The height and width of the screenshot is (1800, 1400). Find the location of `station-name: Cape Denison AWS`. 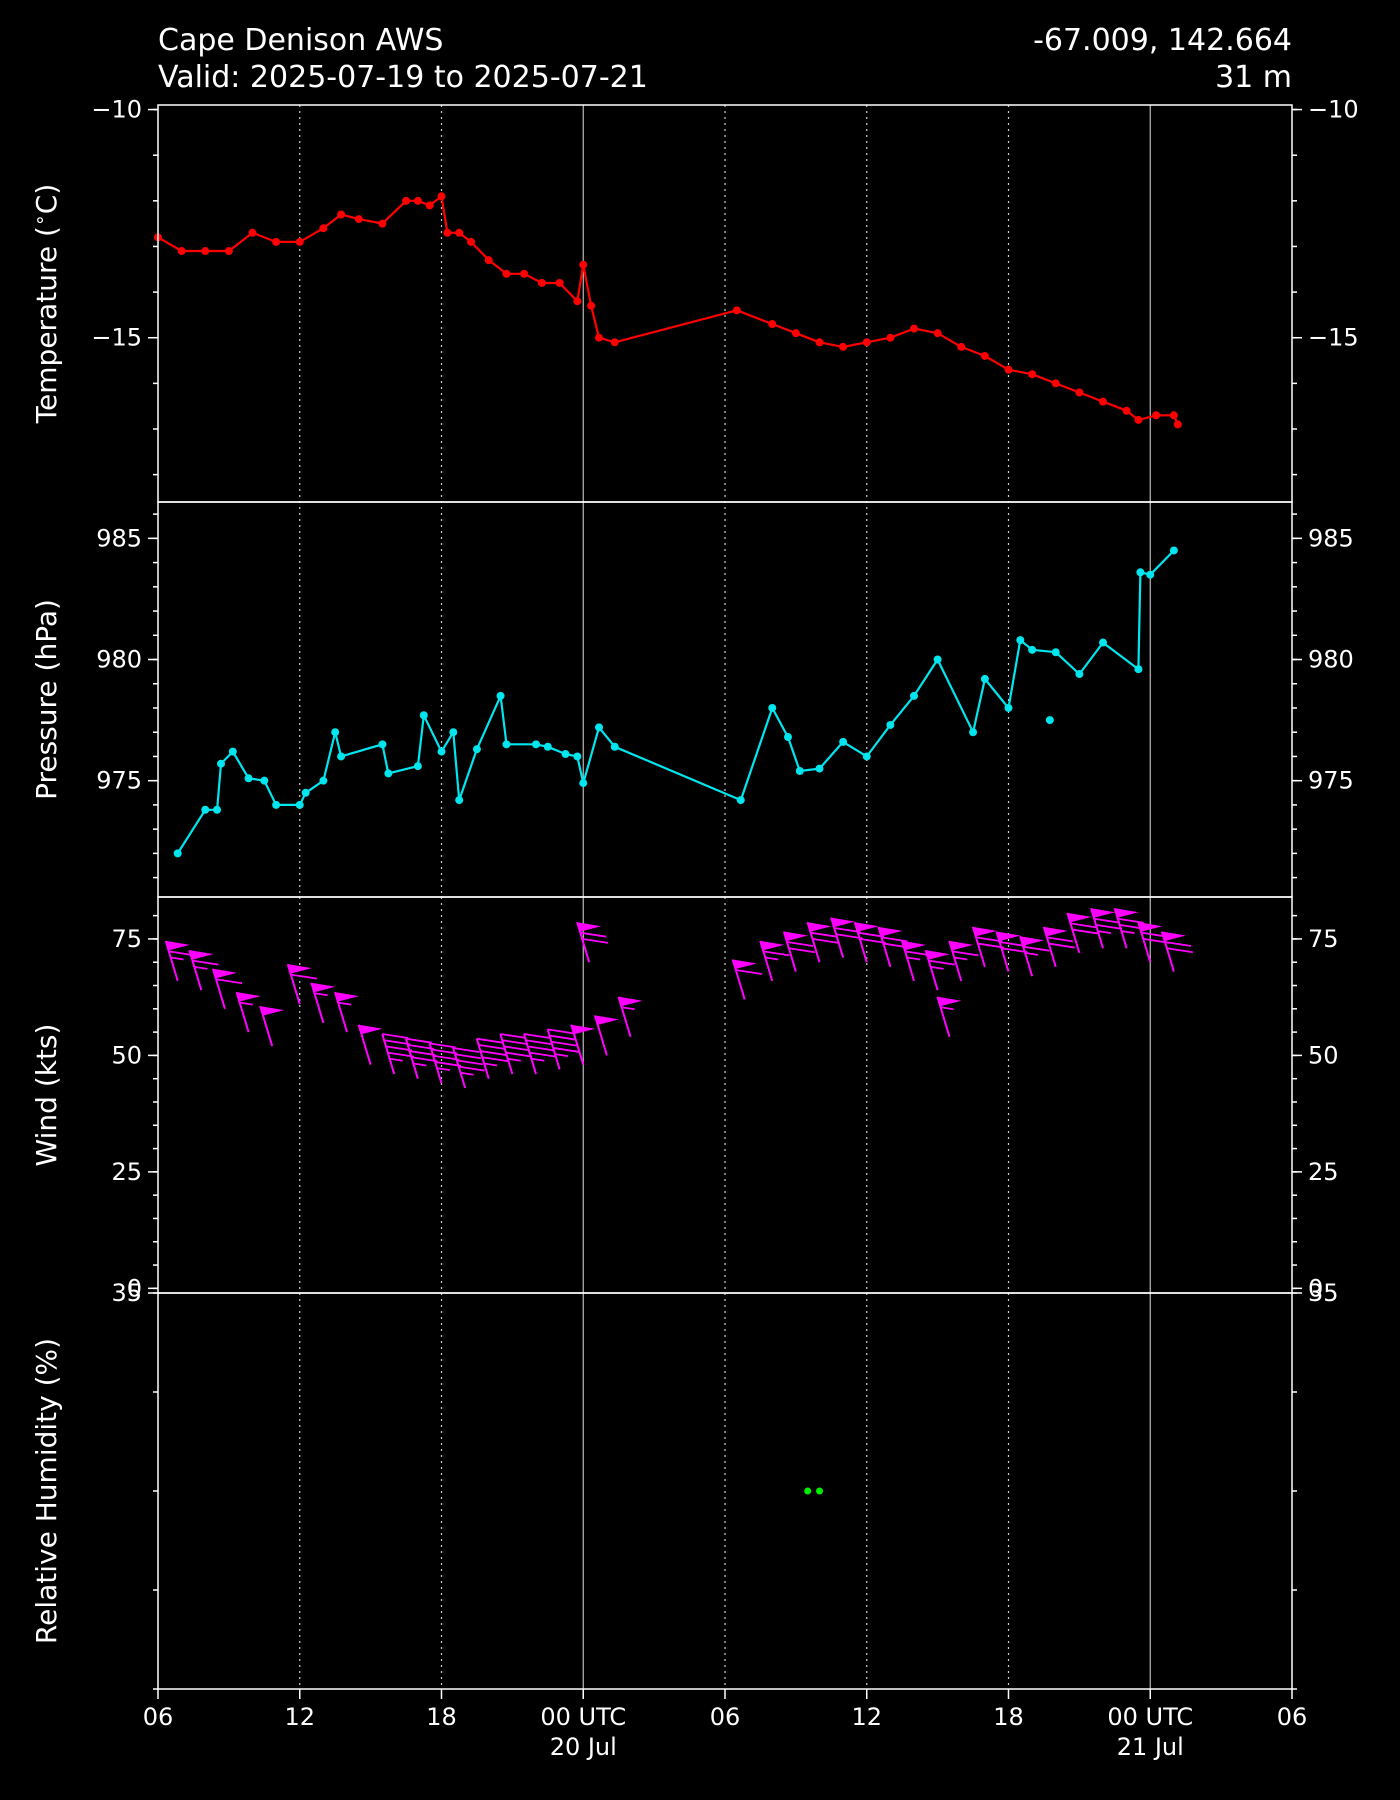

station-name: Cape Denison AWS is located at coordinates (300, 40).